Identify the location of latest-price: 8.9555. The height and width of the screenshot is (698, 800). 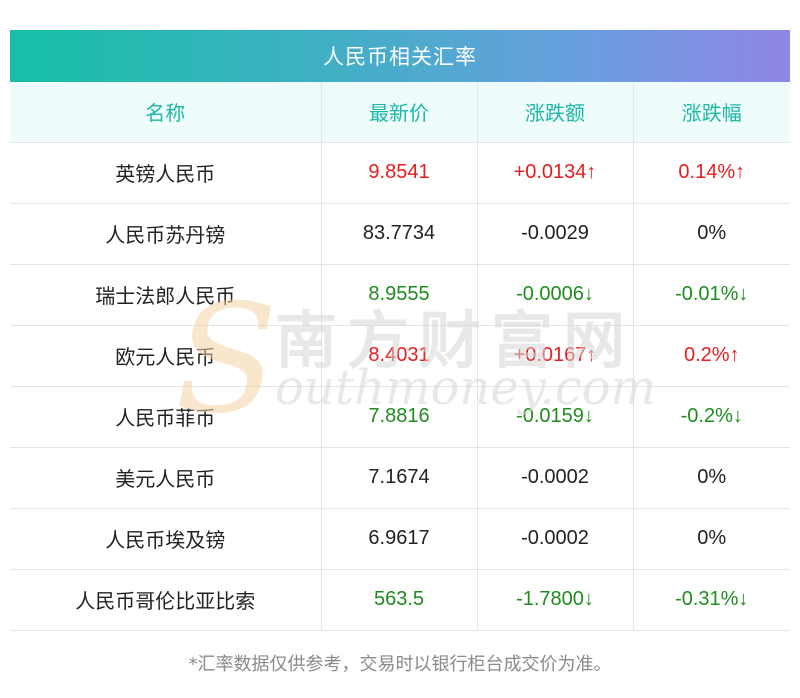
(398, 295).